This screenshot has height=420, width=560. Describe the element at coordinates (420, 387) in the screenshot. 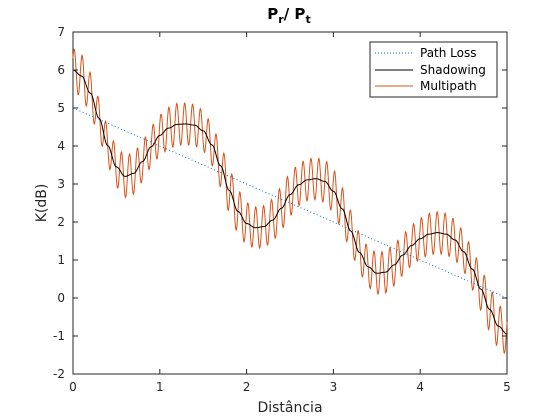

I see `x-tick-label: 4` at that location.